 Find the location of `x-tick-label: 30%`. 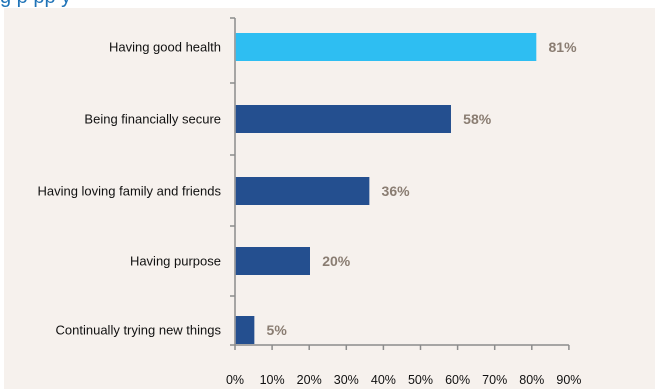

x-tick-label: 30% is located at coordinates (346, 380).